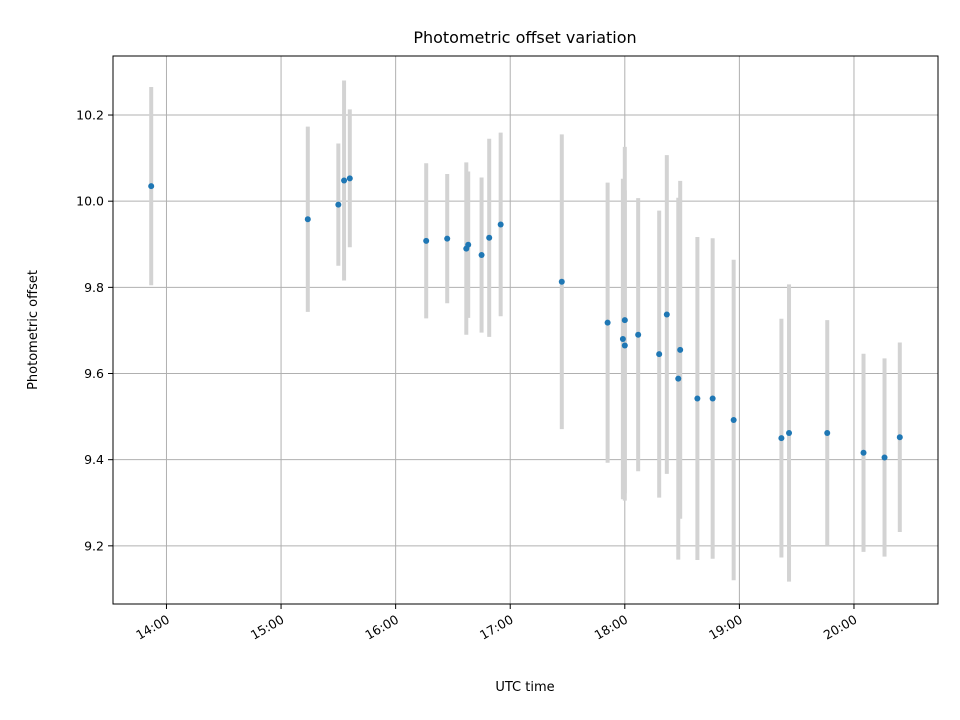 This screenshot has height=720, width=960. Describe the element at coordinates (90, 201) in the screenshot. I see `y-tick-label: 10.0` at that location.